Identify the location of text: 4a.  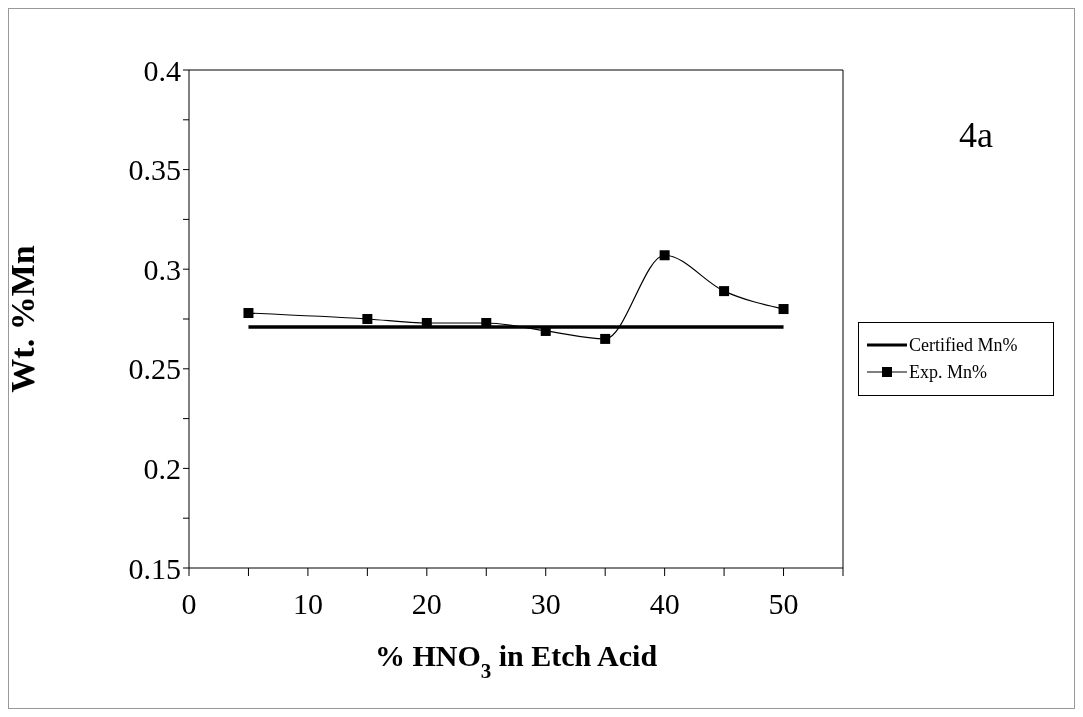
(976, 135).